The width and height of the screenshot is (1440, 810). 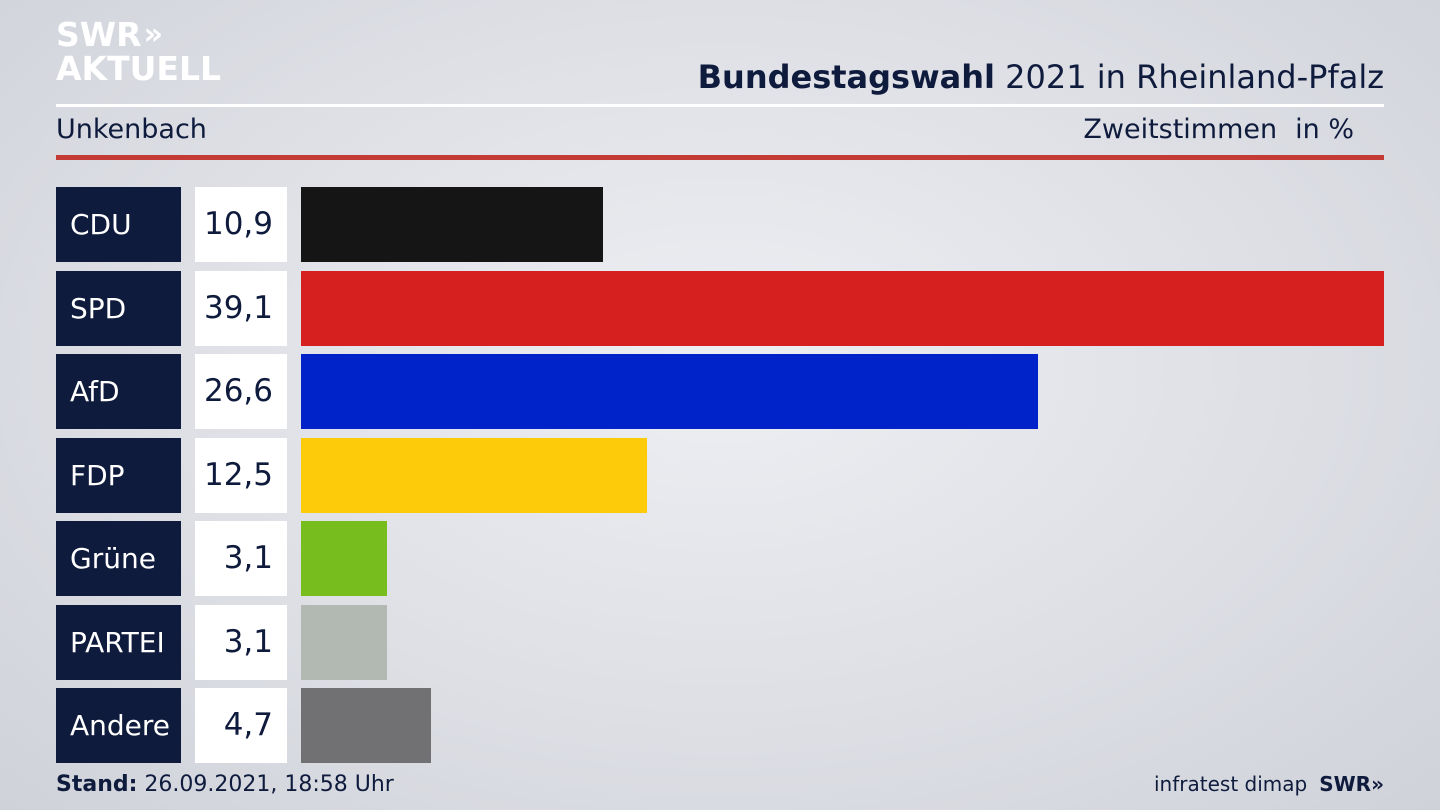 What do you see at coordinates (241, 475) in the screenshot?
I see `value-label: 12,5` at bounding box center [241, 475].